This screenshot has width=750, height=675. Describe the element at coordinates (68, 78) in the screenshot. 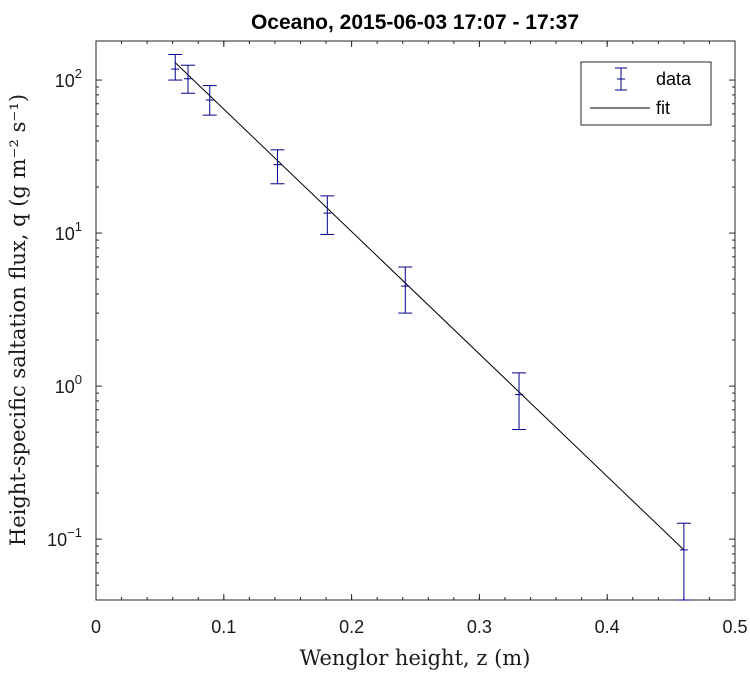

I see `y-tick-label: 10²` at that location.